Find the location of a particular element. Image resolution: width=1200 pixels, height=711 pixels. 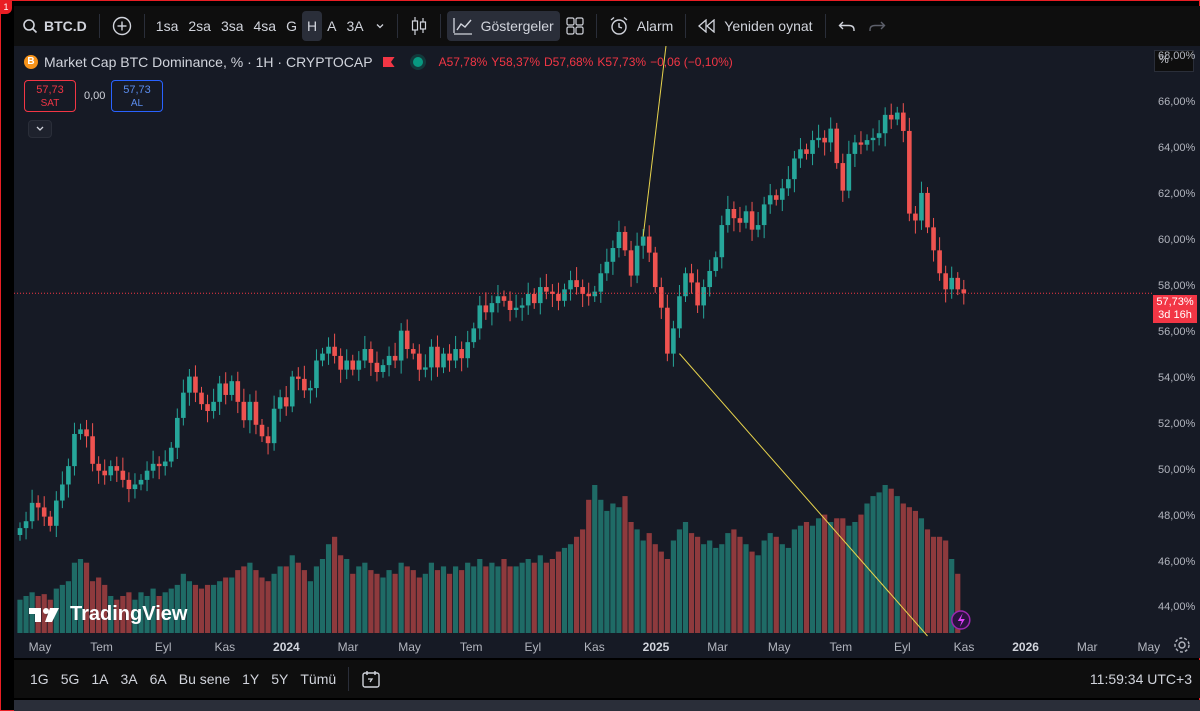

range-button: 5Y is located at coordinates (280, 679).